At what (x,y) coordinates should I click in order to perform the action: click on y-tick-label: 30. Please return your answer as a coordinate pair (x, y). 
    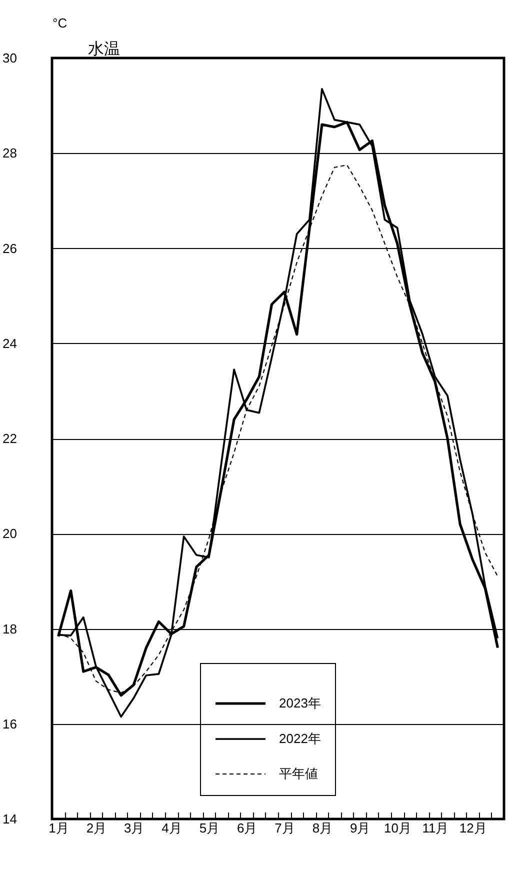
    Looking at the image, I should click on (9, 58).